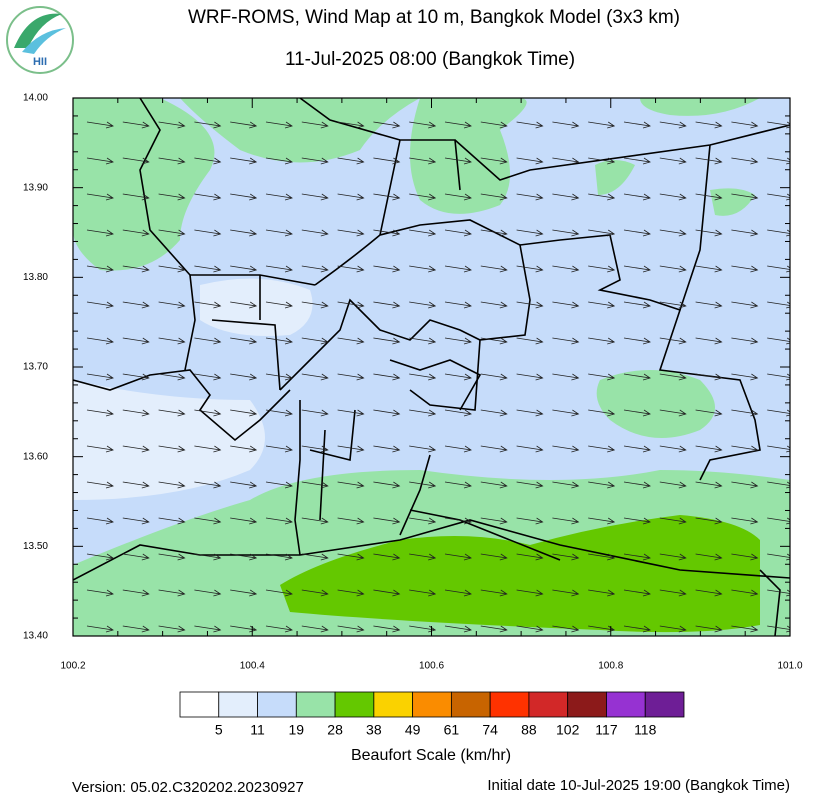 This screenshot has width=816, height=805. What do you see at coordinates (40, 62) in the screenshot?
I see `logo-text: HII` at bounding box center [40, 62].